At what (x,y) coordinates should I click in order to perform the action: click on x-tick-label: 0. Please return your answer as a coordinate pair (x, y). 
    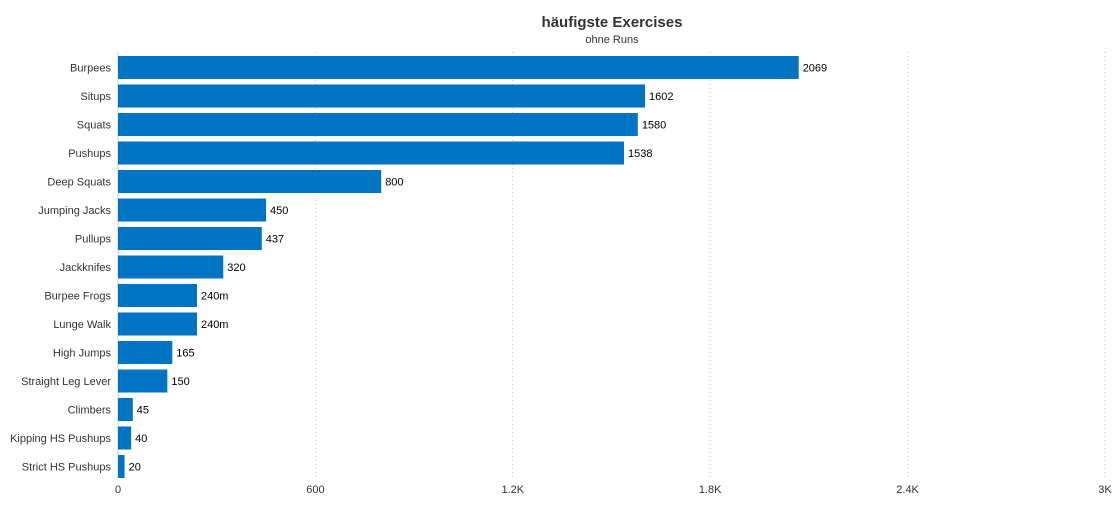
    Looking at the image, I should click on (118, 490).